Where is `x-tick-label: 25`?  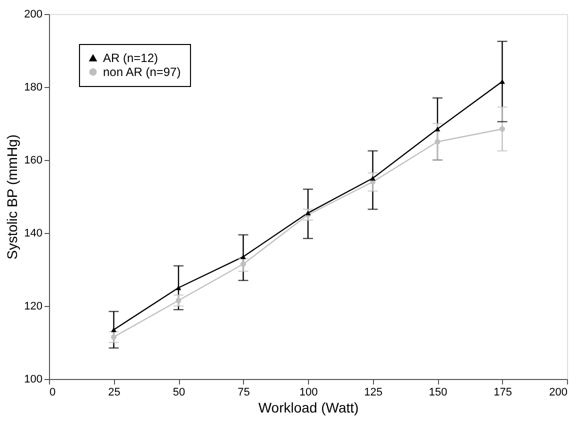
x-tick-label: 25 is located at coordinates (114, 392).